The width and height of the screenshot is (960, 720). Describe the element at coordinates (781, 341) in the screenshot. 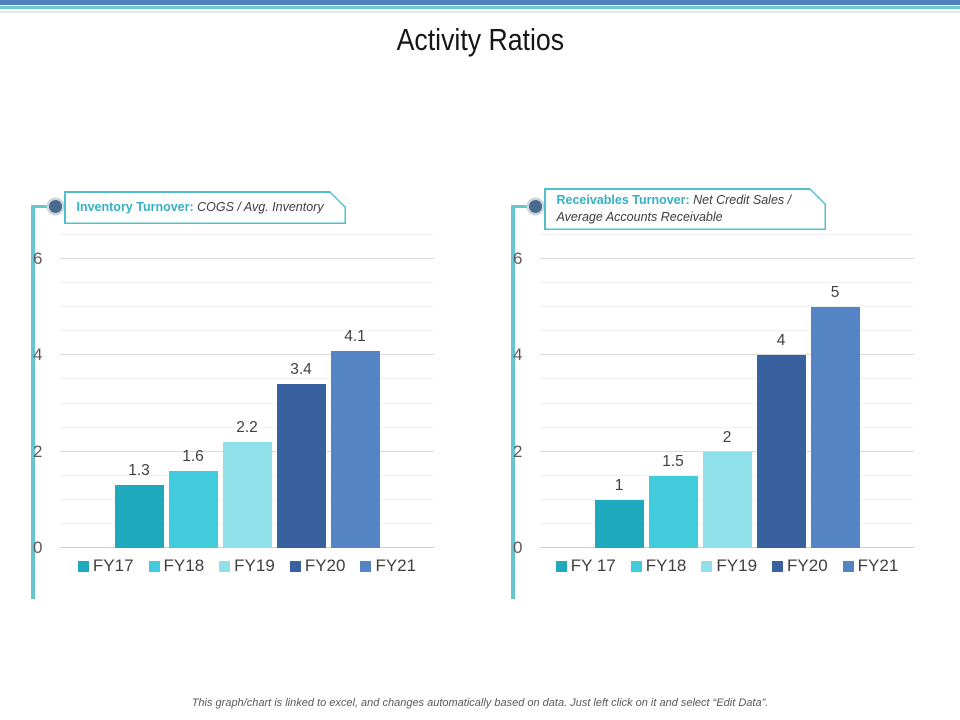

I see `bar-value-label: 4` at that location.